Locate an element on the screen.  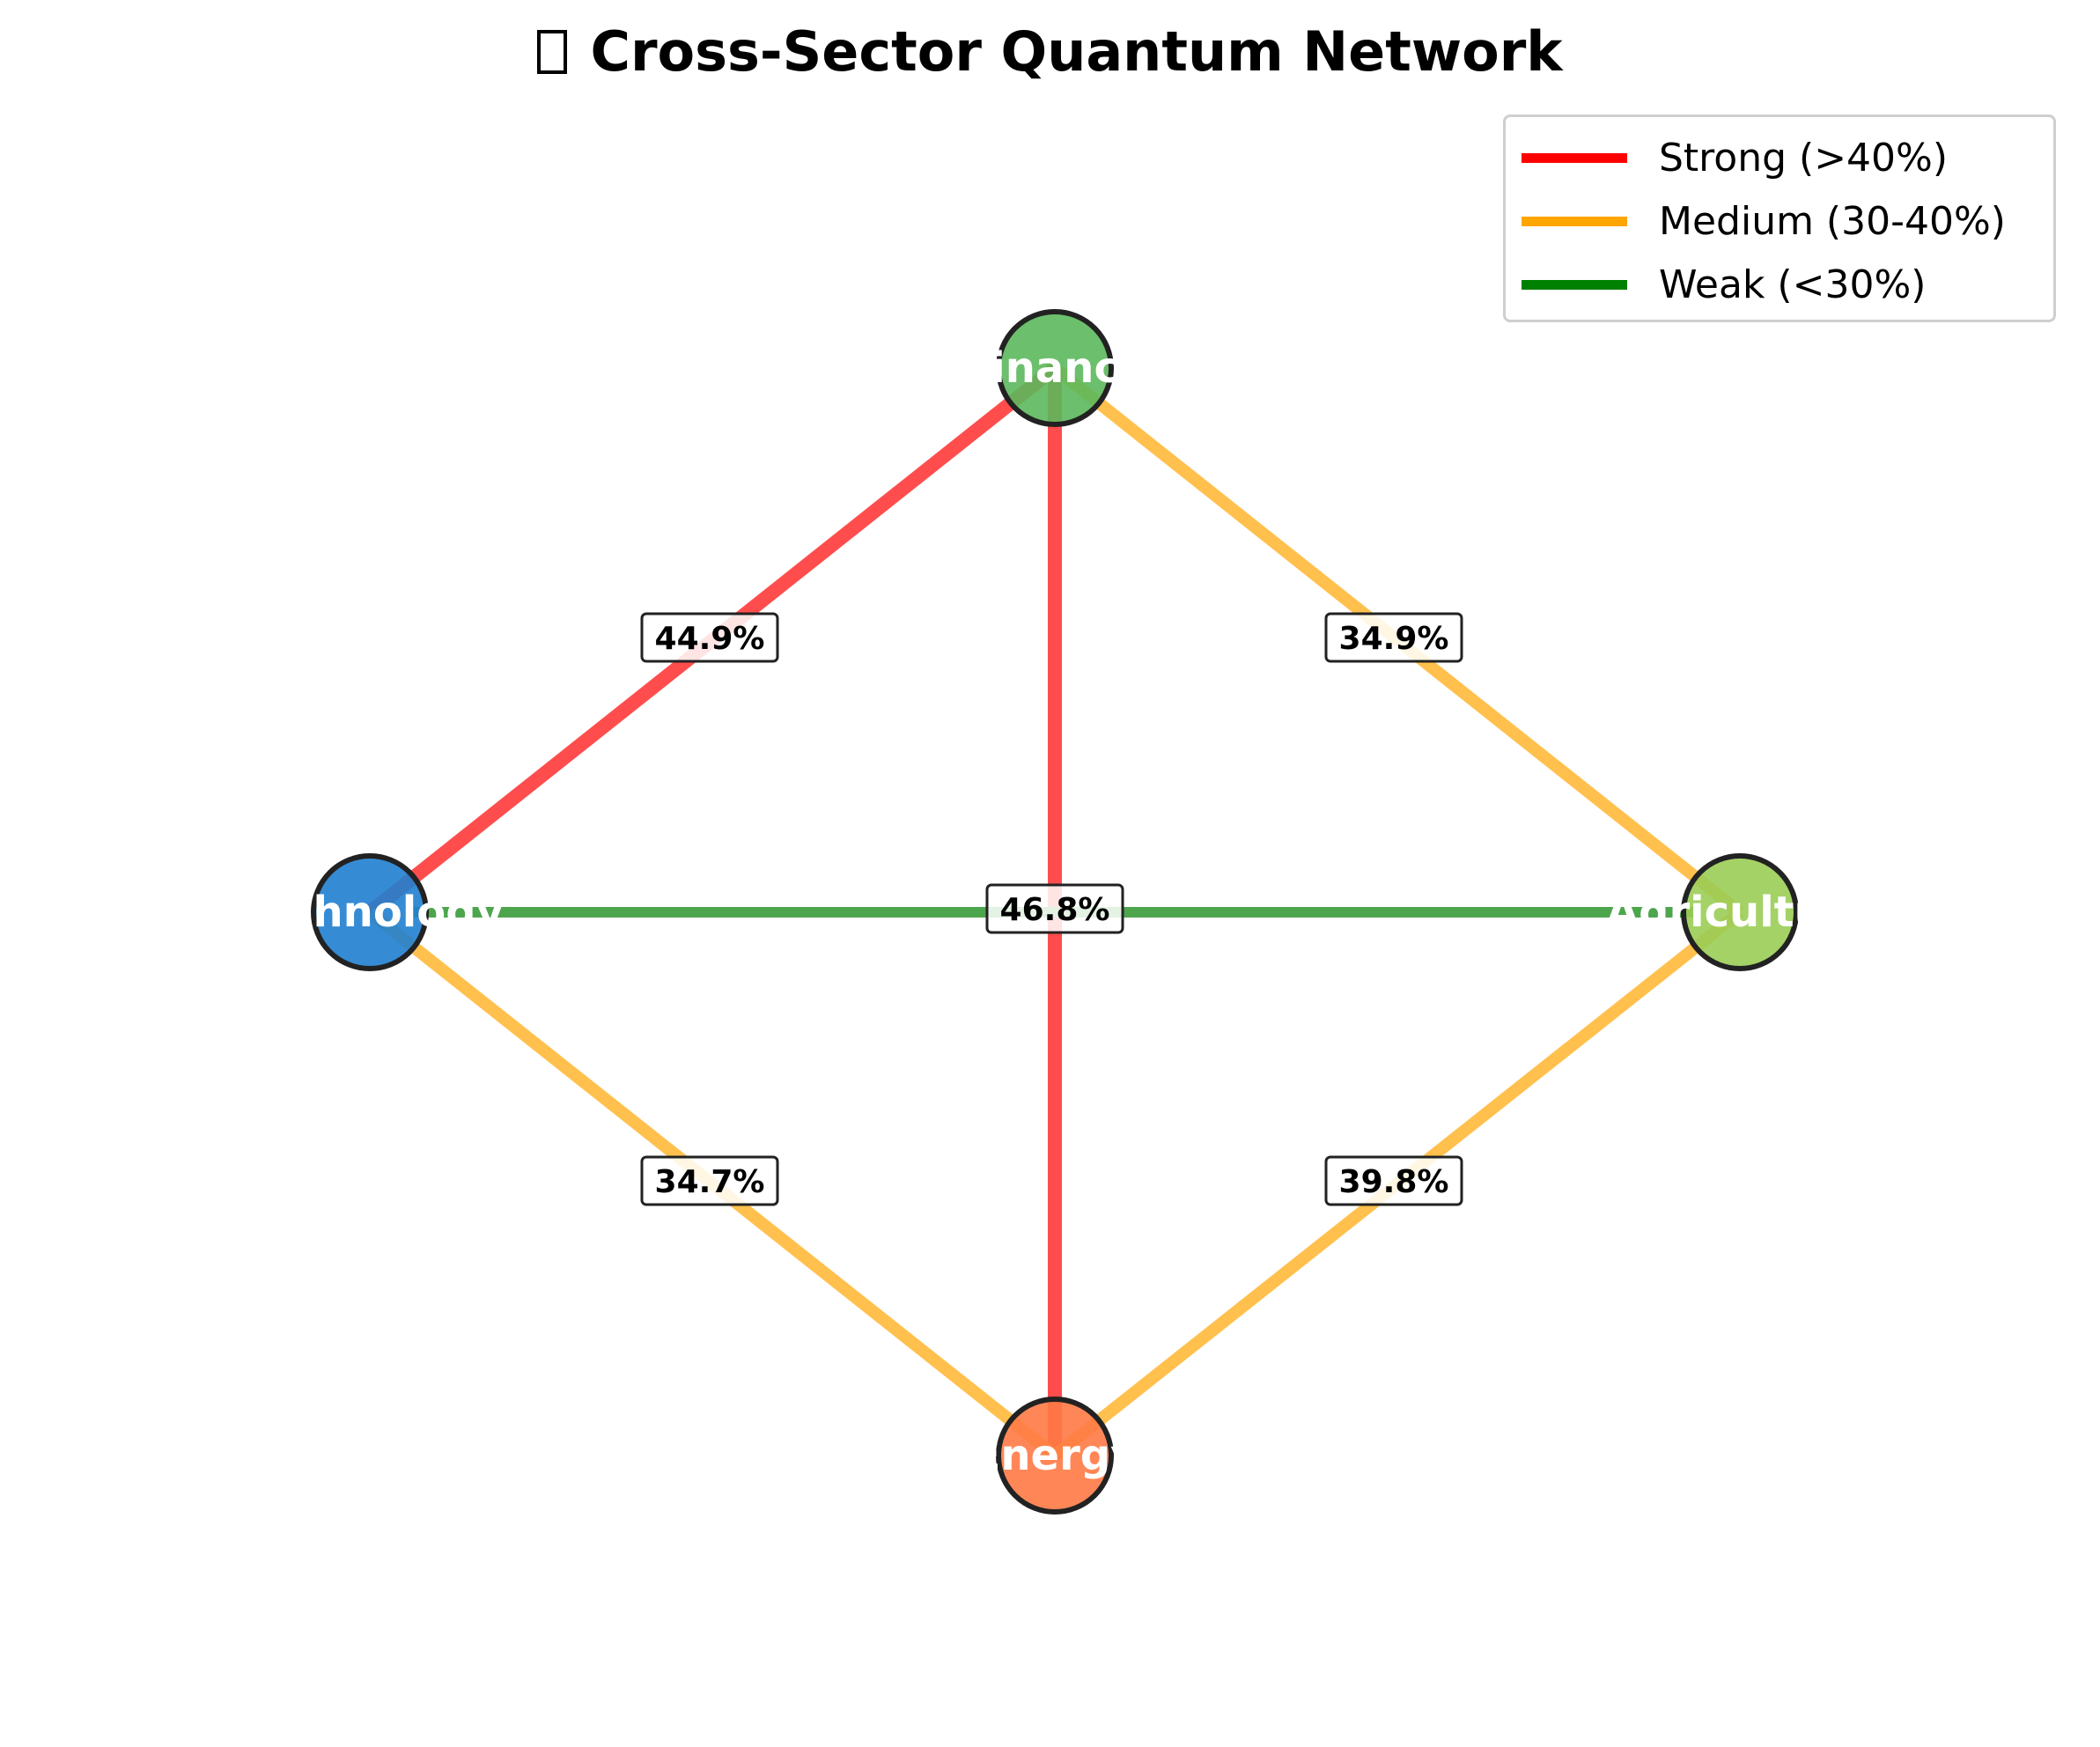
legend-swatch-weak is located at coordinates (1574, 284).